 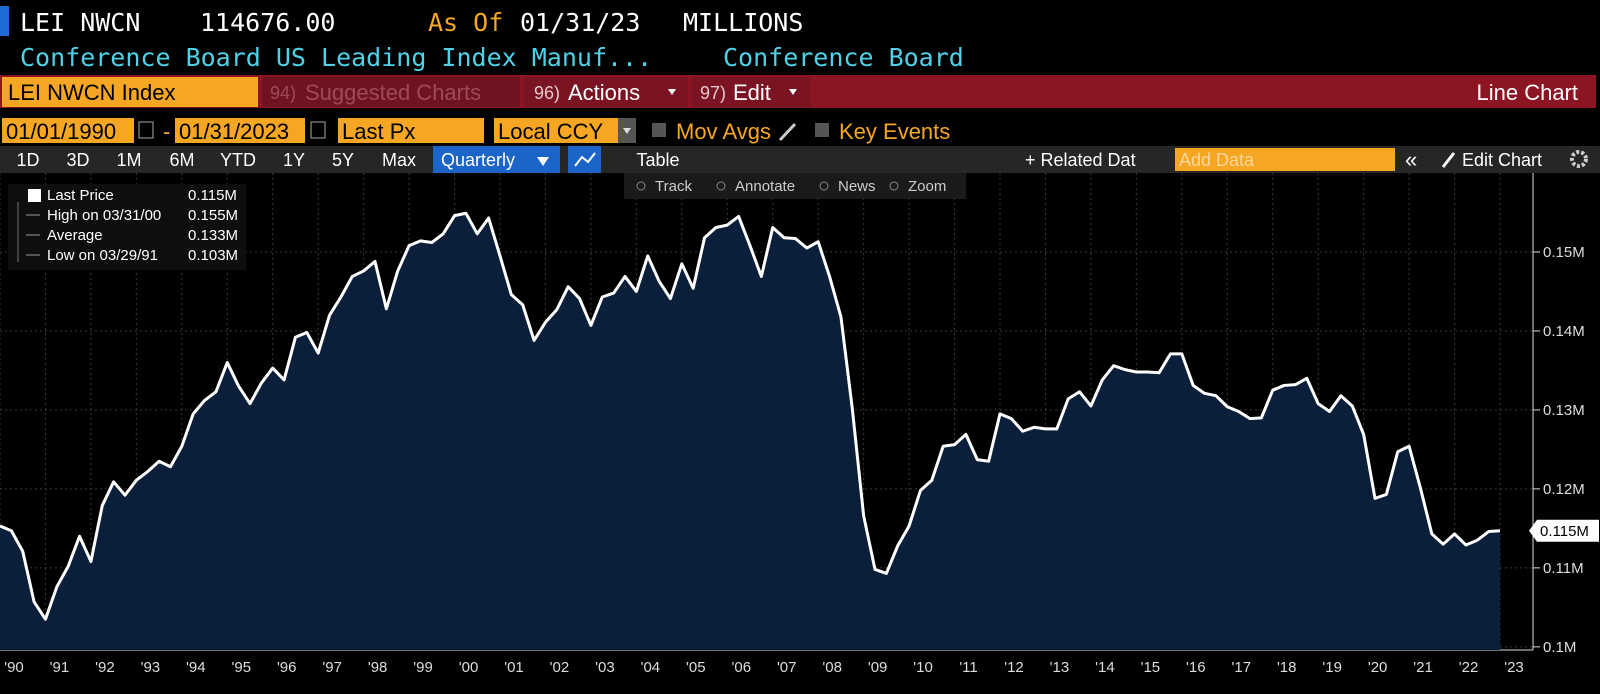 What do you see at coordinates (234, 131) in the screenshot?
I see `end-date: 01/31/2023` at bounding box center [234, 131].